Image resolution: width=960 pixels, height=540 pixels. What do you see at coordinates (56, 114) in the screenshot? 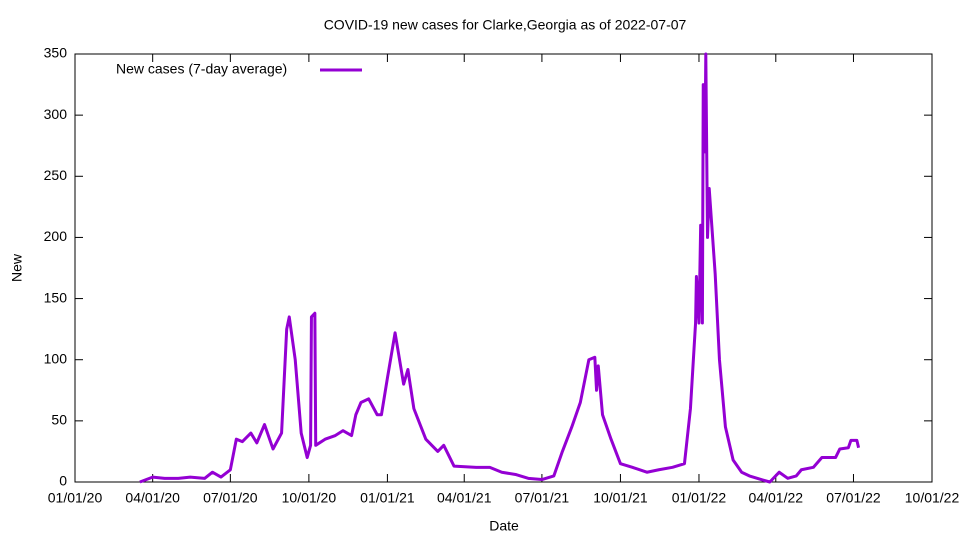
I see `y-tick-label: 300` at bounding box center [56, 114].